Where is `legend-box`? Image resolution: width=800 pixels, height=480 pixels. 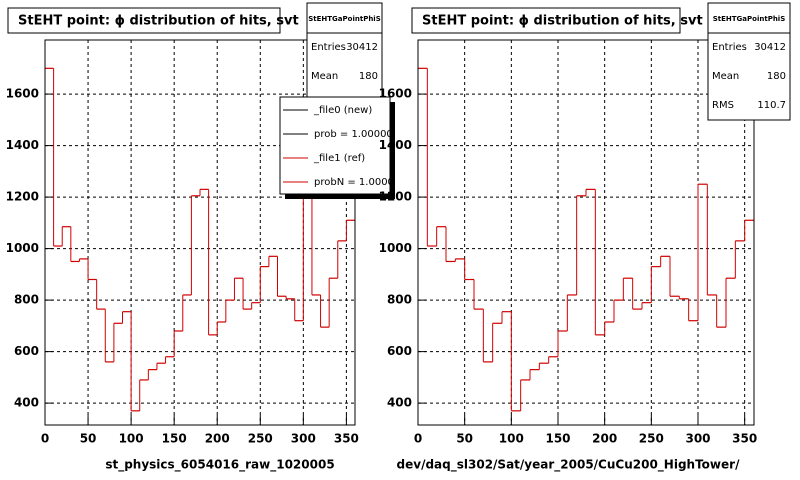 legend-box is located at coordinates (335, 145).